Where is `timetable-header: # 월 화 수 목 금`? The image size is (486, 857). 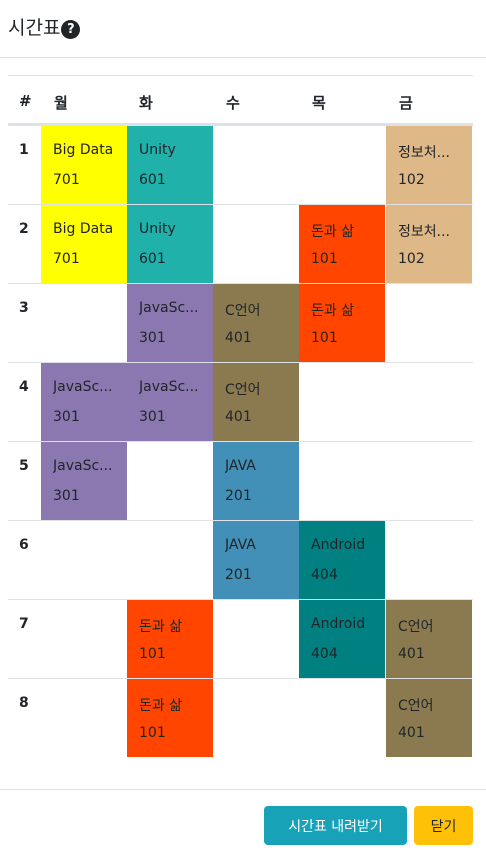 timetable-header: # 월 화 수 목 금 is located at coordinates (240, 100).